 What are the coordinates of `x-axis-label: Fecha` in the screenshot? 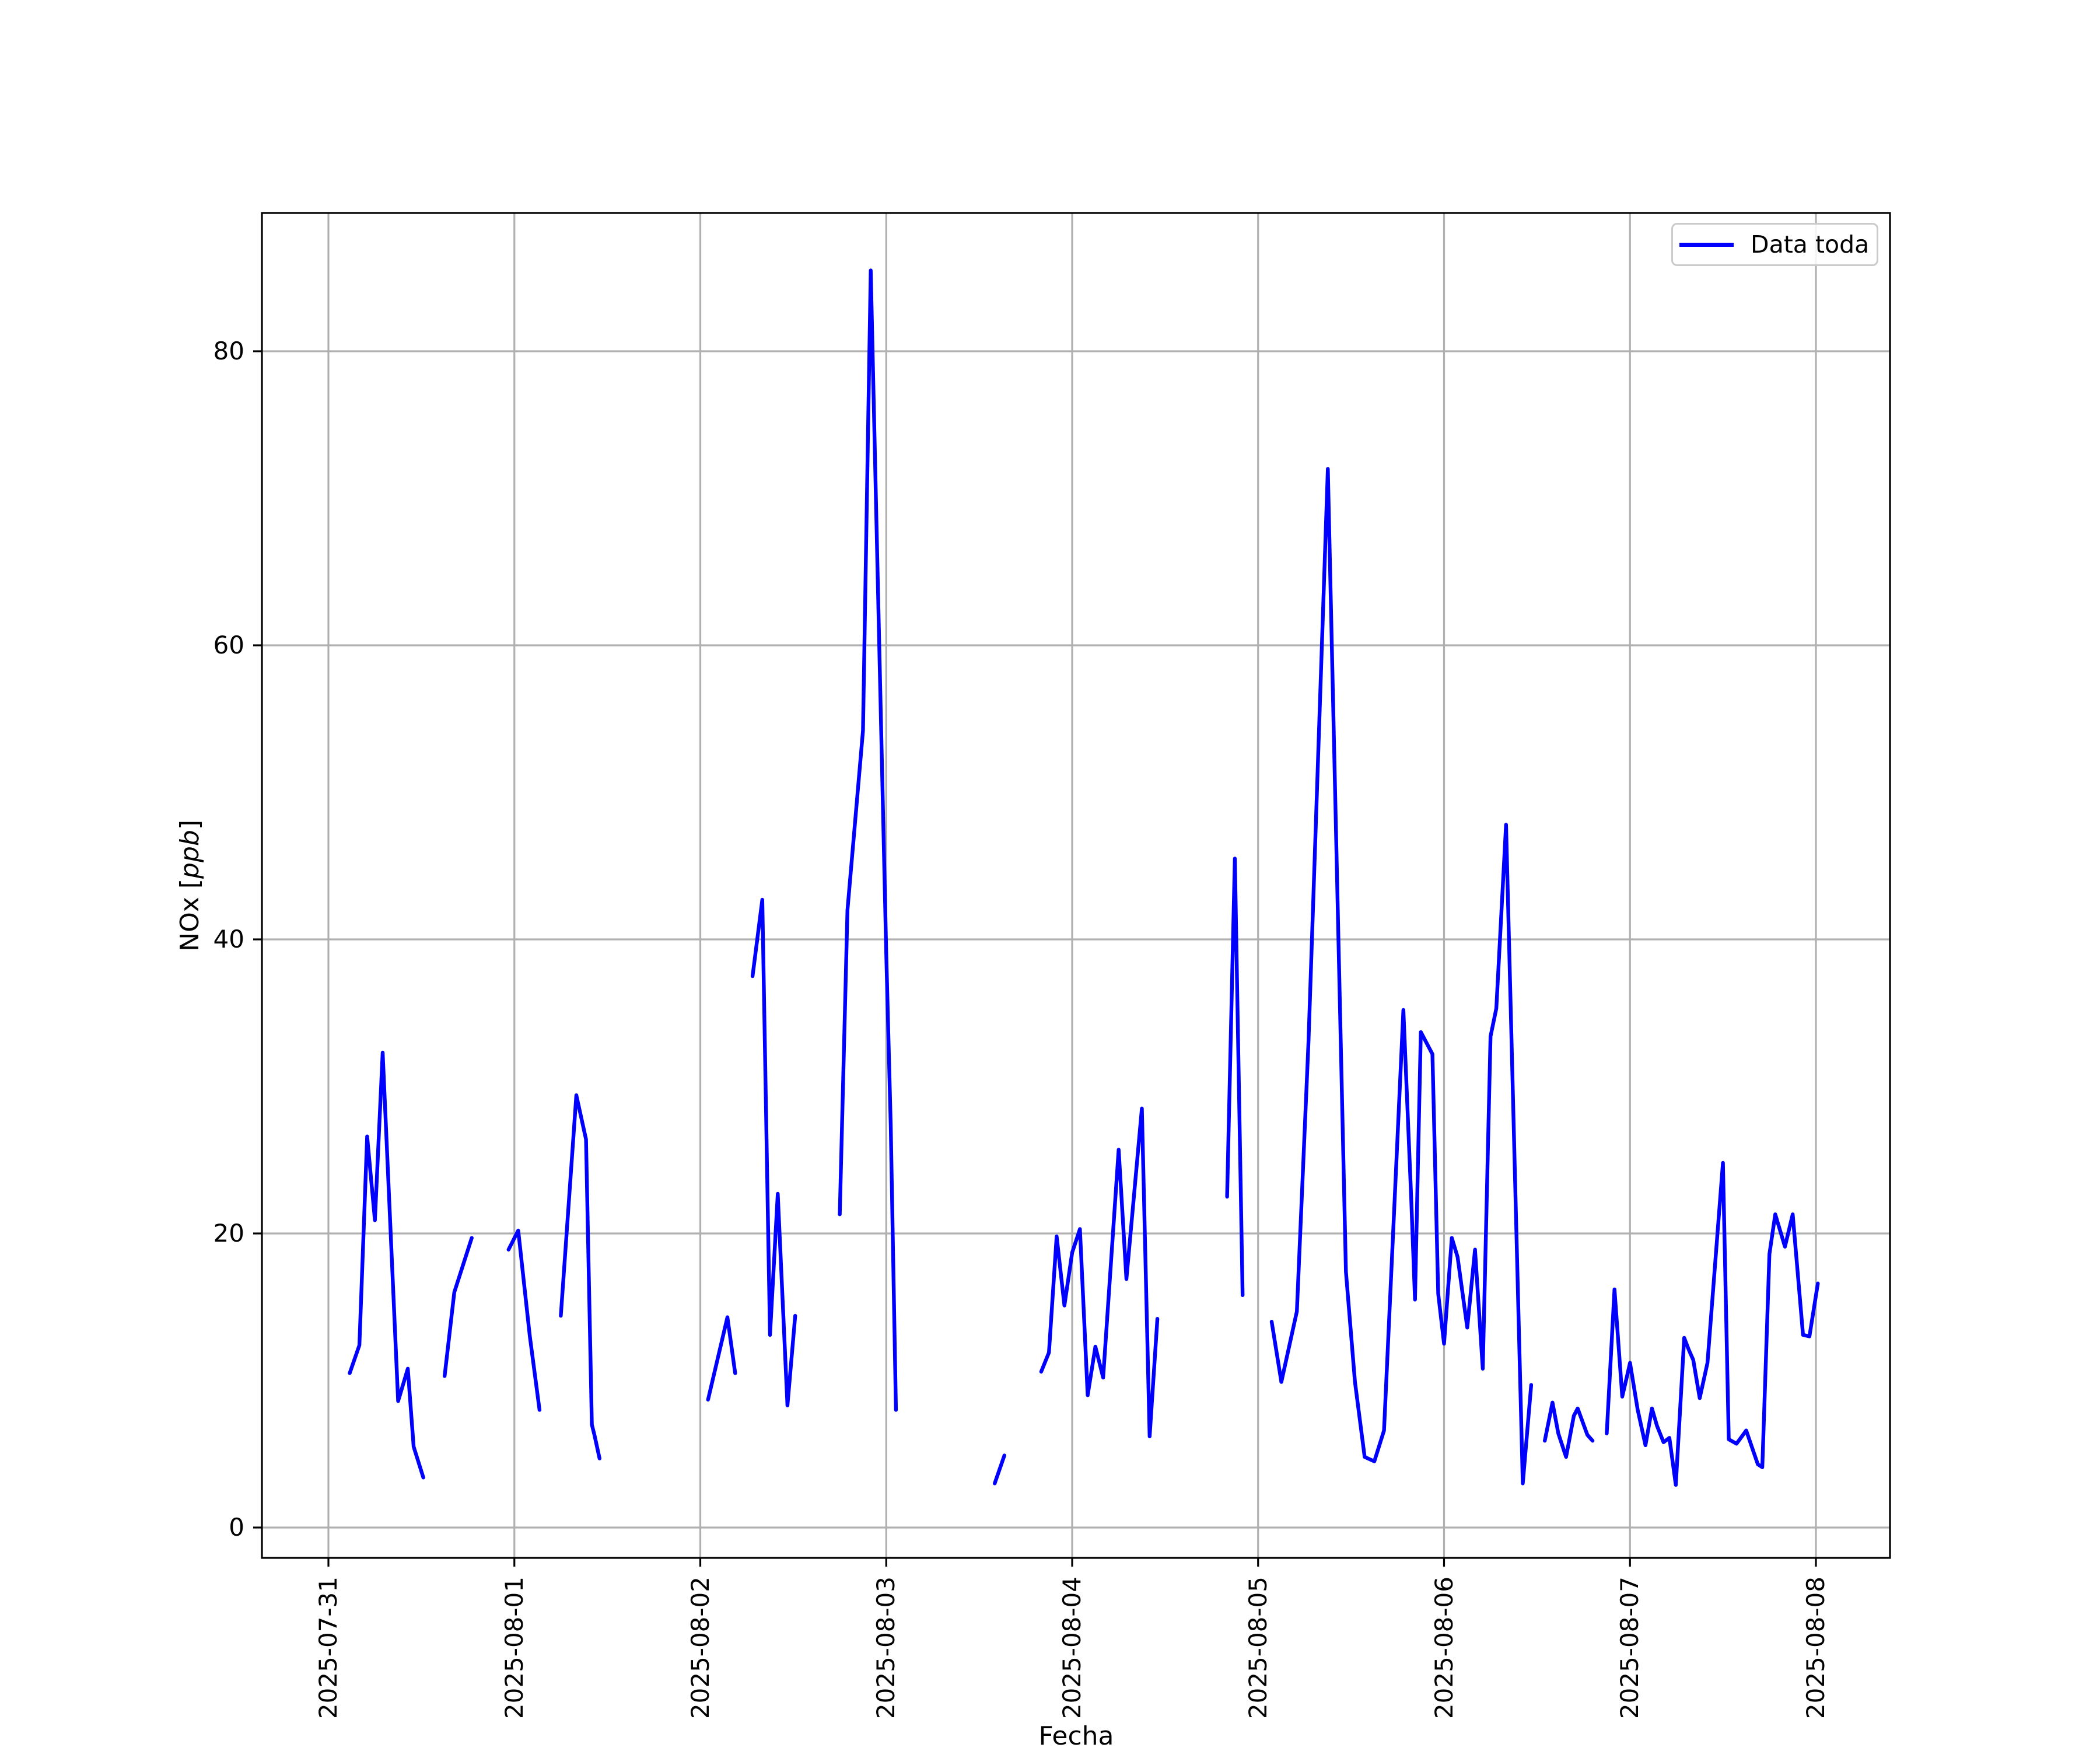 It's located at (1076, 1736).